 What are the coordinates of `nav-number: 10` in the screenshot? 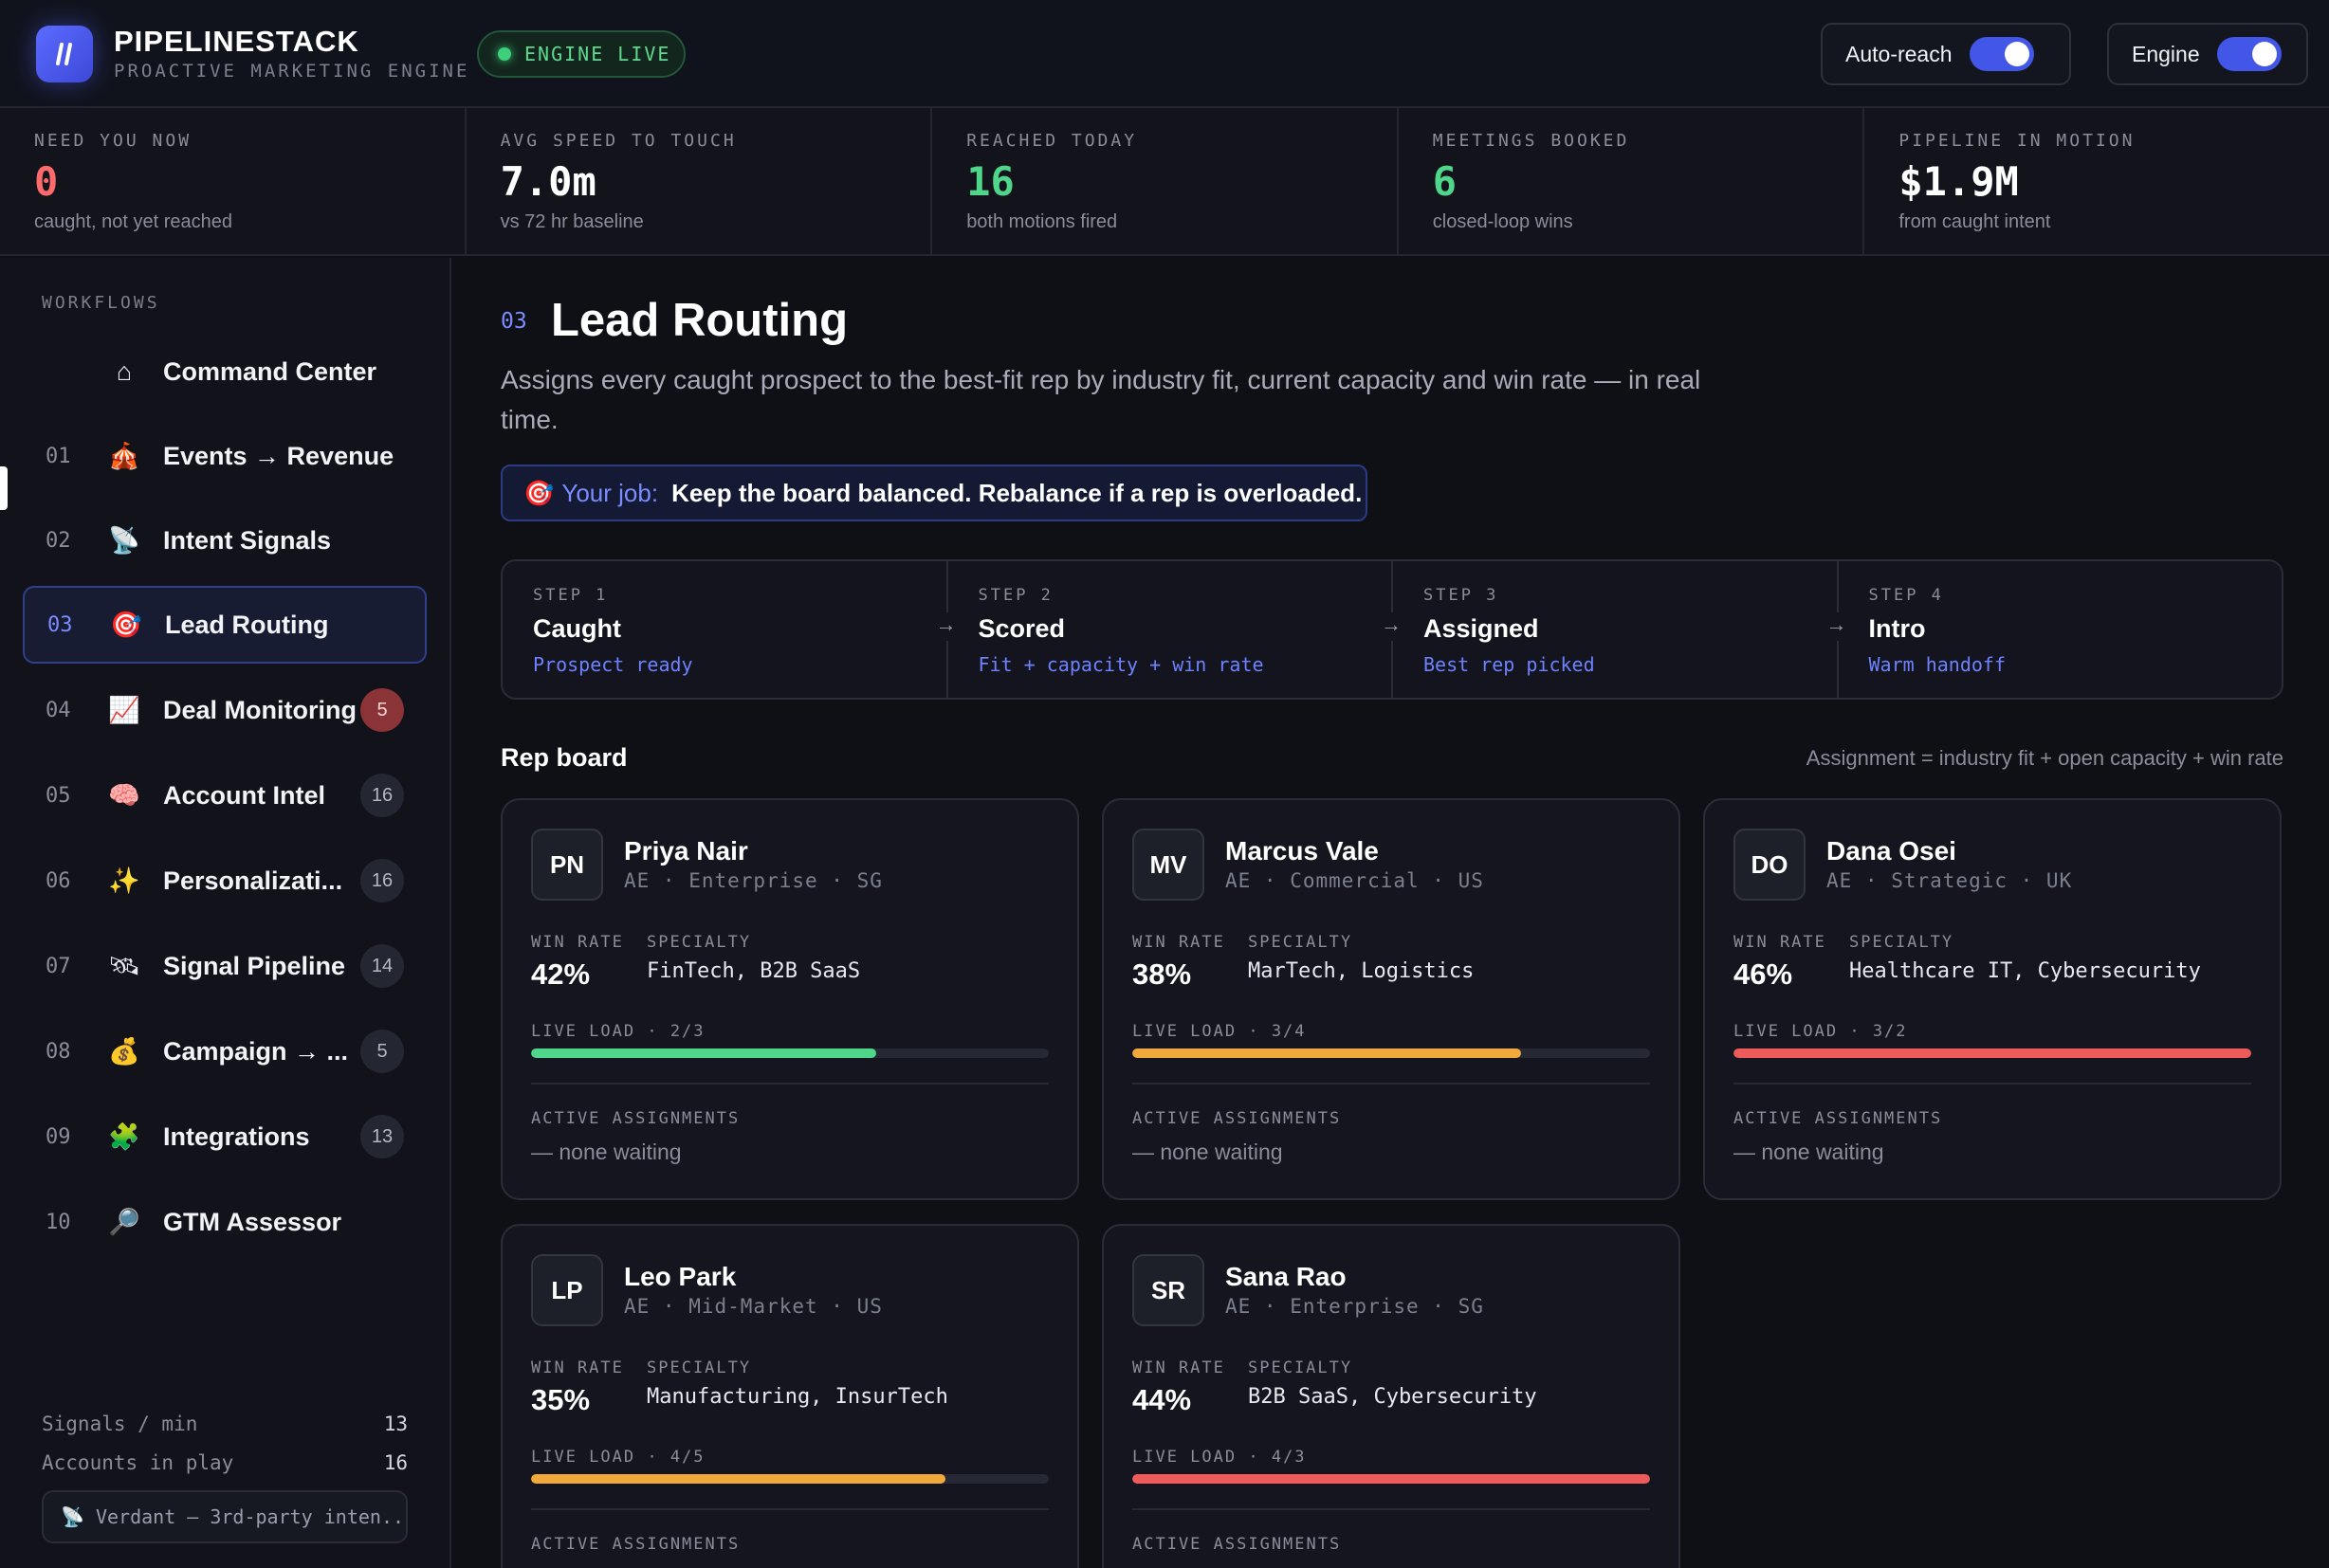 It's located at (59, 1222).